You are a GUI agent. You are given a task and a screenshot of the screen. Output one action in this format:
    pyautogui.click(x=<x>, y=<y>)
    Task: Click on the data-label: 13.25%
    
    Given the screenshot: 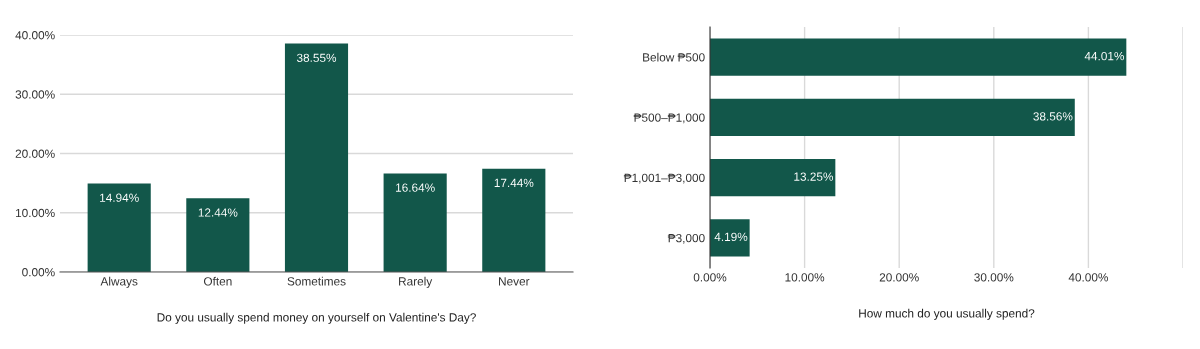 What is the action you would take?
    pyautogui.click(x=814, y=176)
    